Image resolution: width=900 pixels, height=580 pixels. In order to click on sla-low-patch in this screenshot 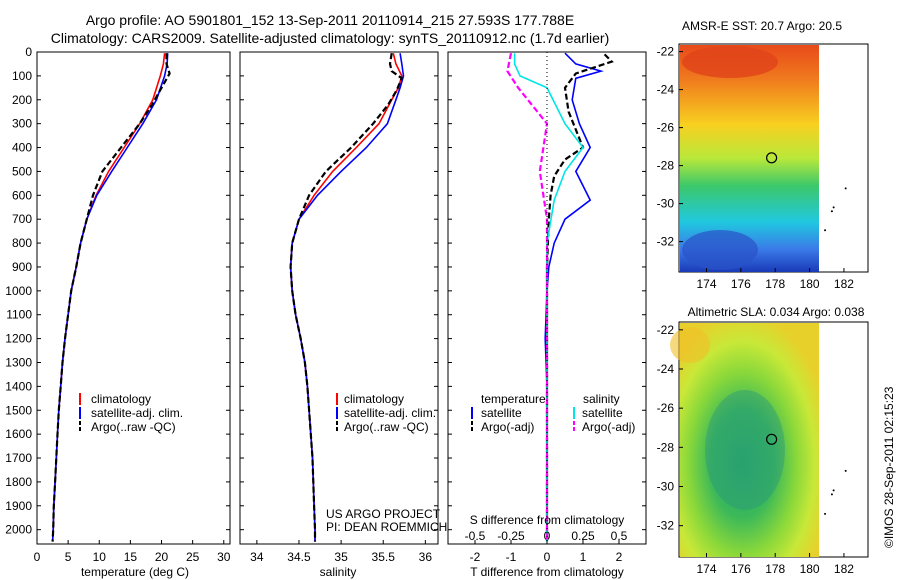, I will do `click(745, 450)`.